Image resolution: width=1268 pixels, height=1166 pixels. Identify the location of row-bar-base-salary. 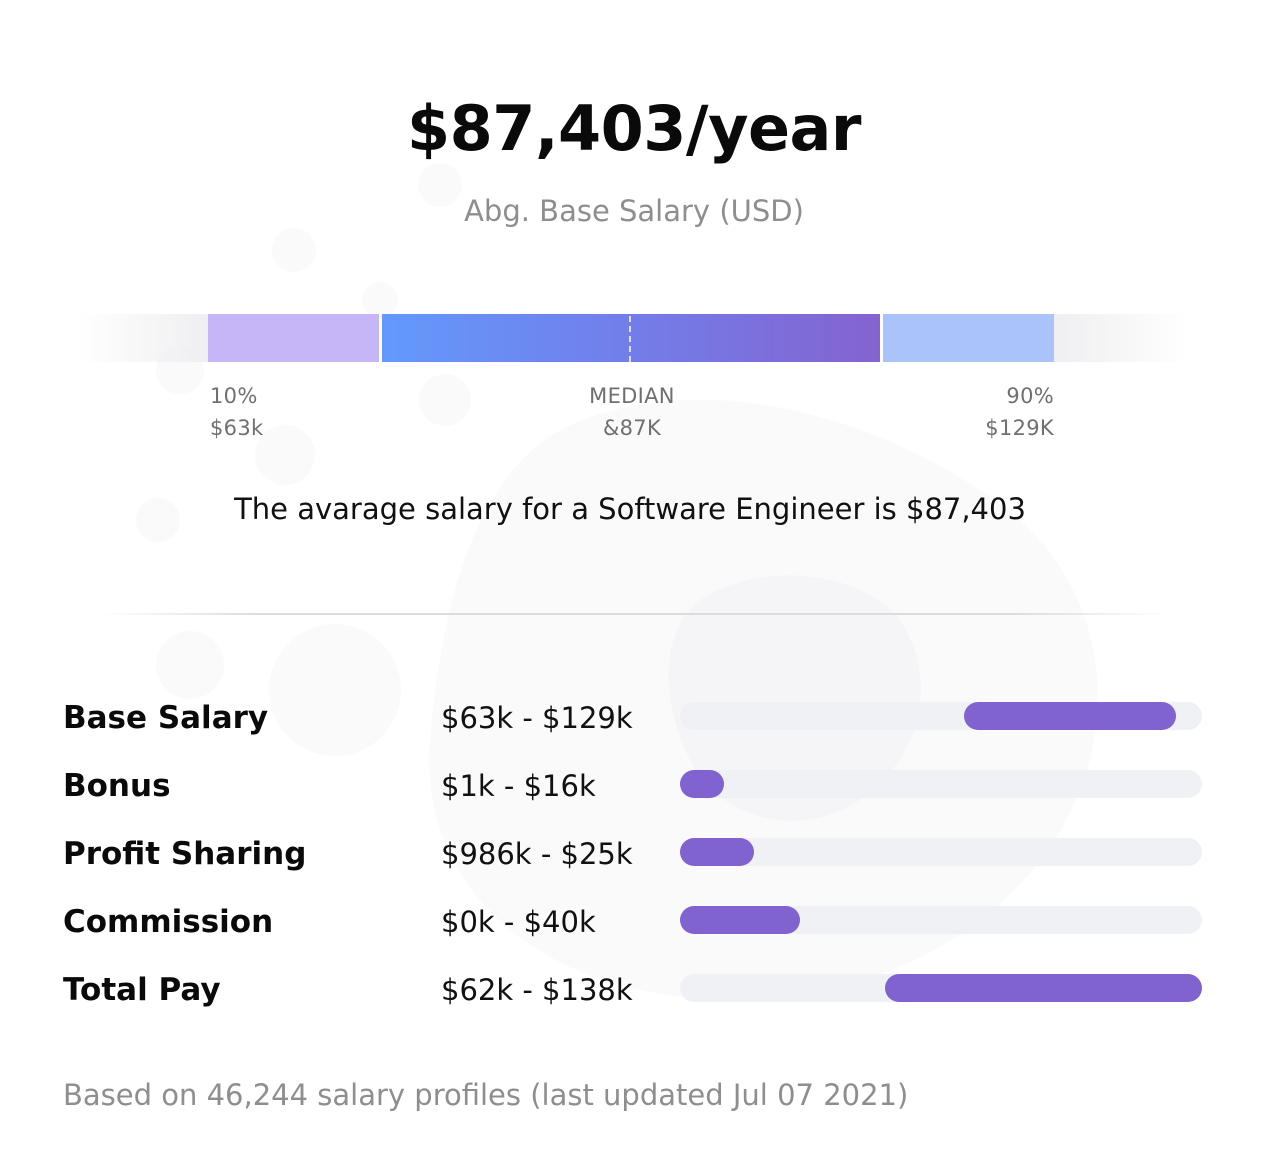
(1070, 716).